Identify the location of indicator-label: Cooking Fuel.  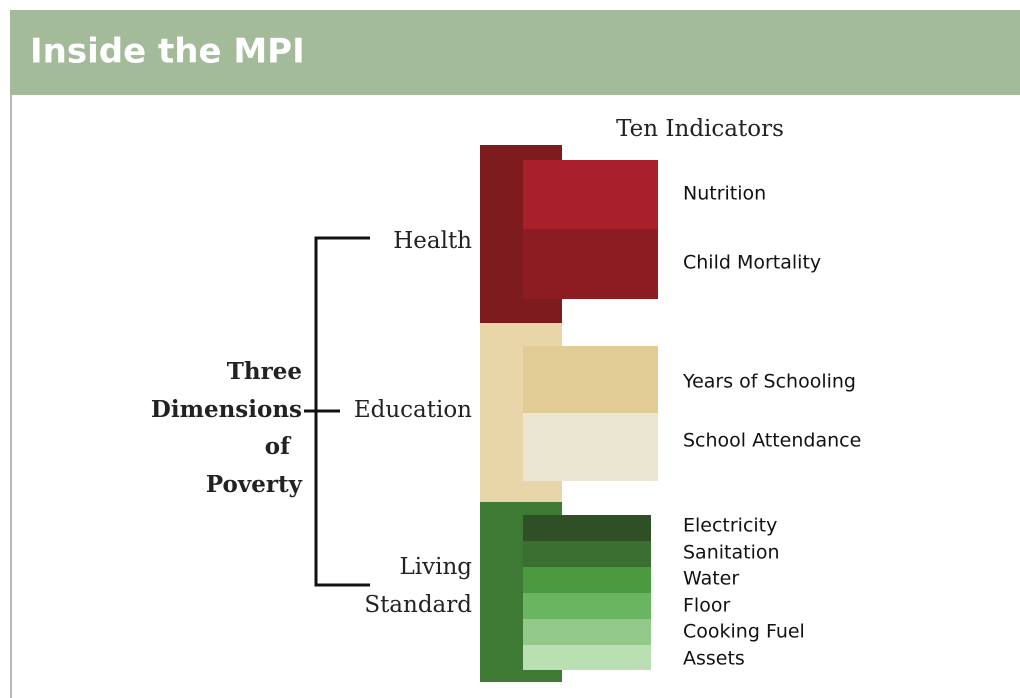
(744, 632).